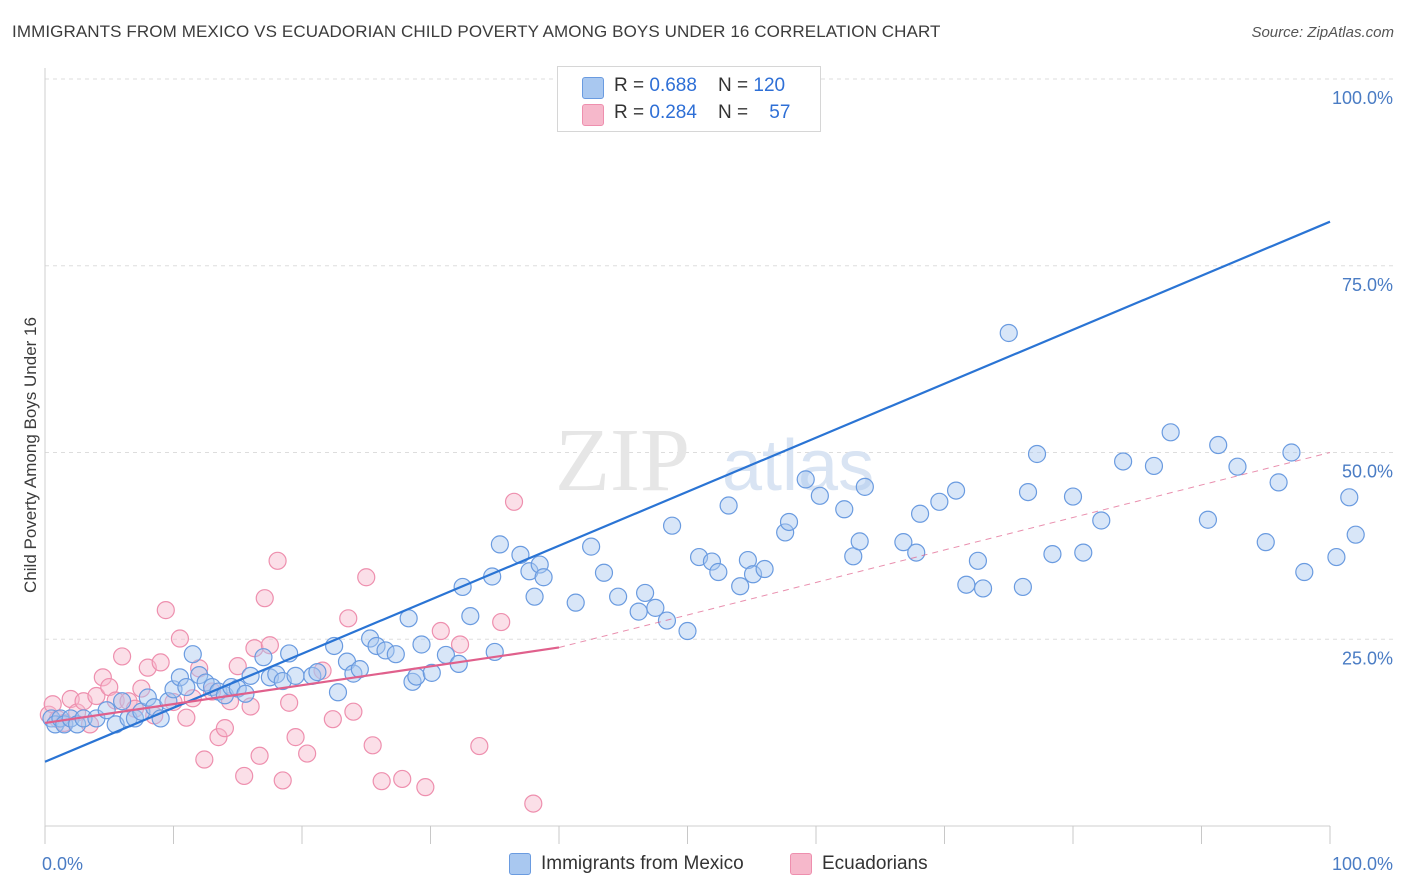  Describe the element at coordinates (30, 455) in the screenshot. I see `y-axis-title: Child Poverty Among Boys Under 16` at that location.